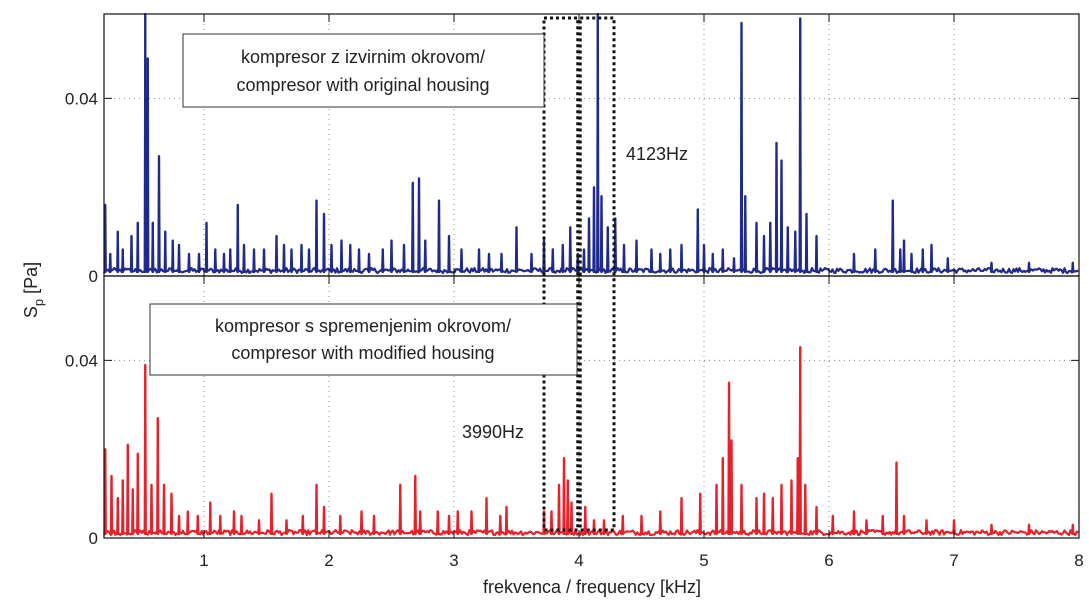 Image resolution: width=1089 pixels, height=600 pixels. I want to click on highlight-boxes, so click(579, 274).